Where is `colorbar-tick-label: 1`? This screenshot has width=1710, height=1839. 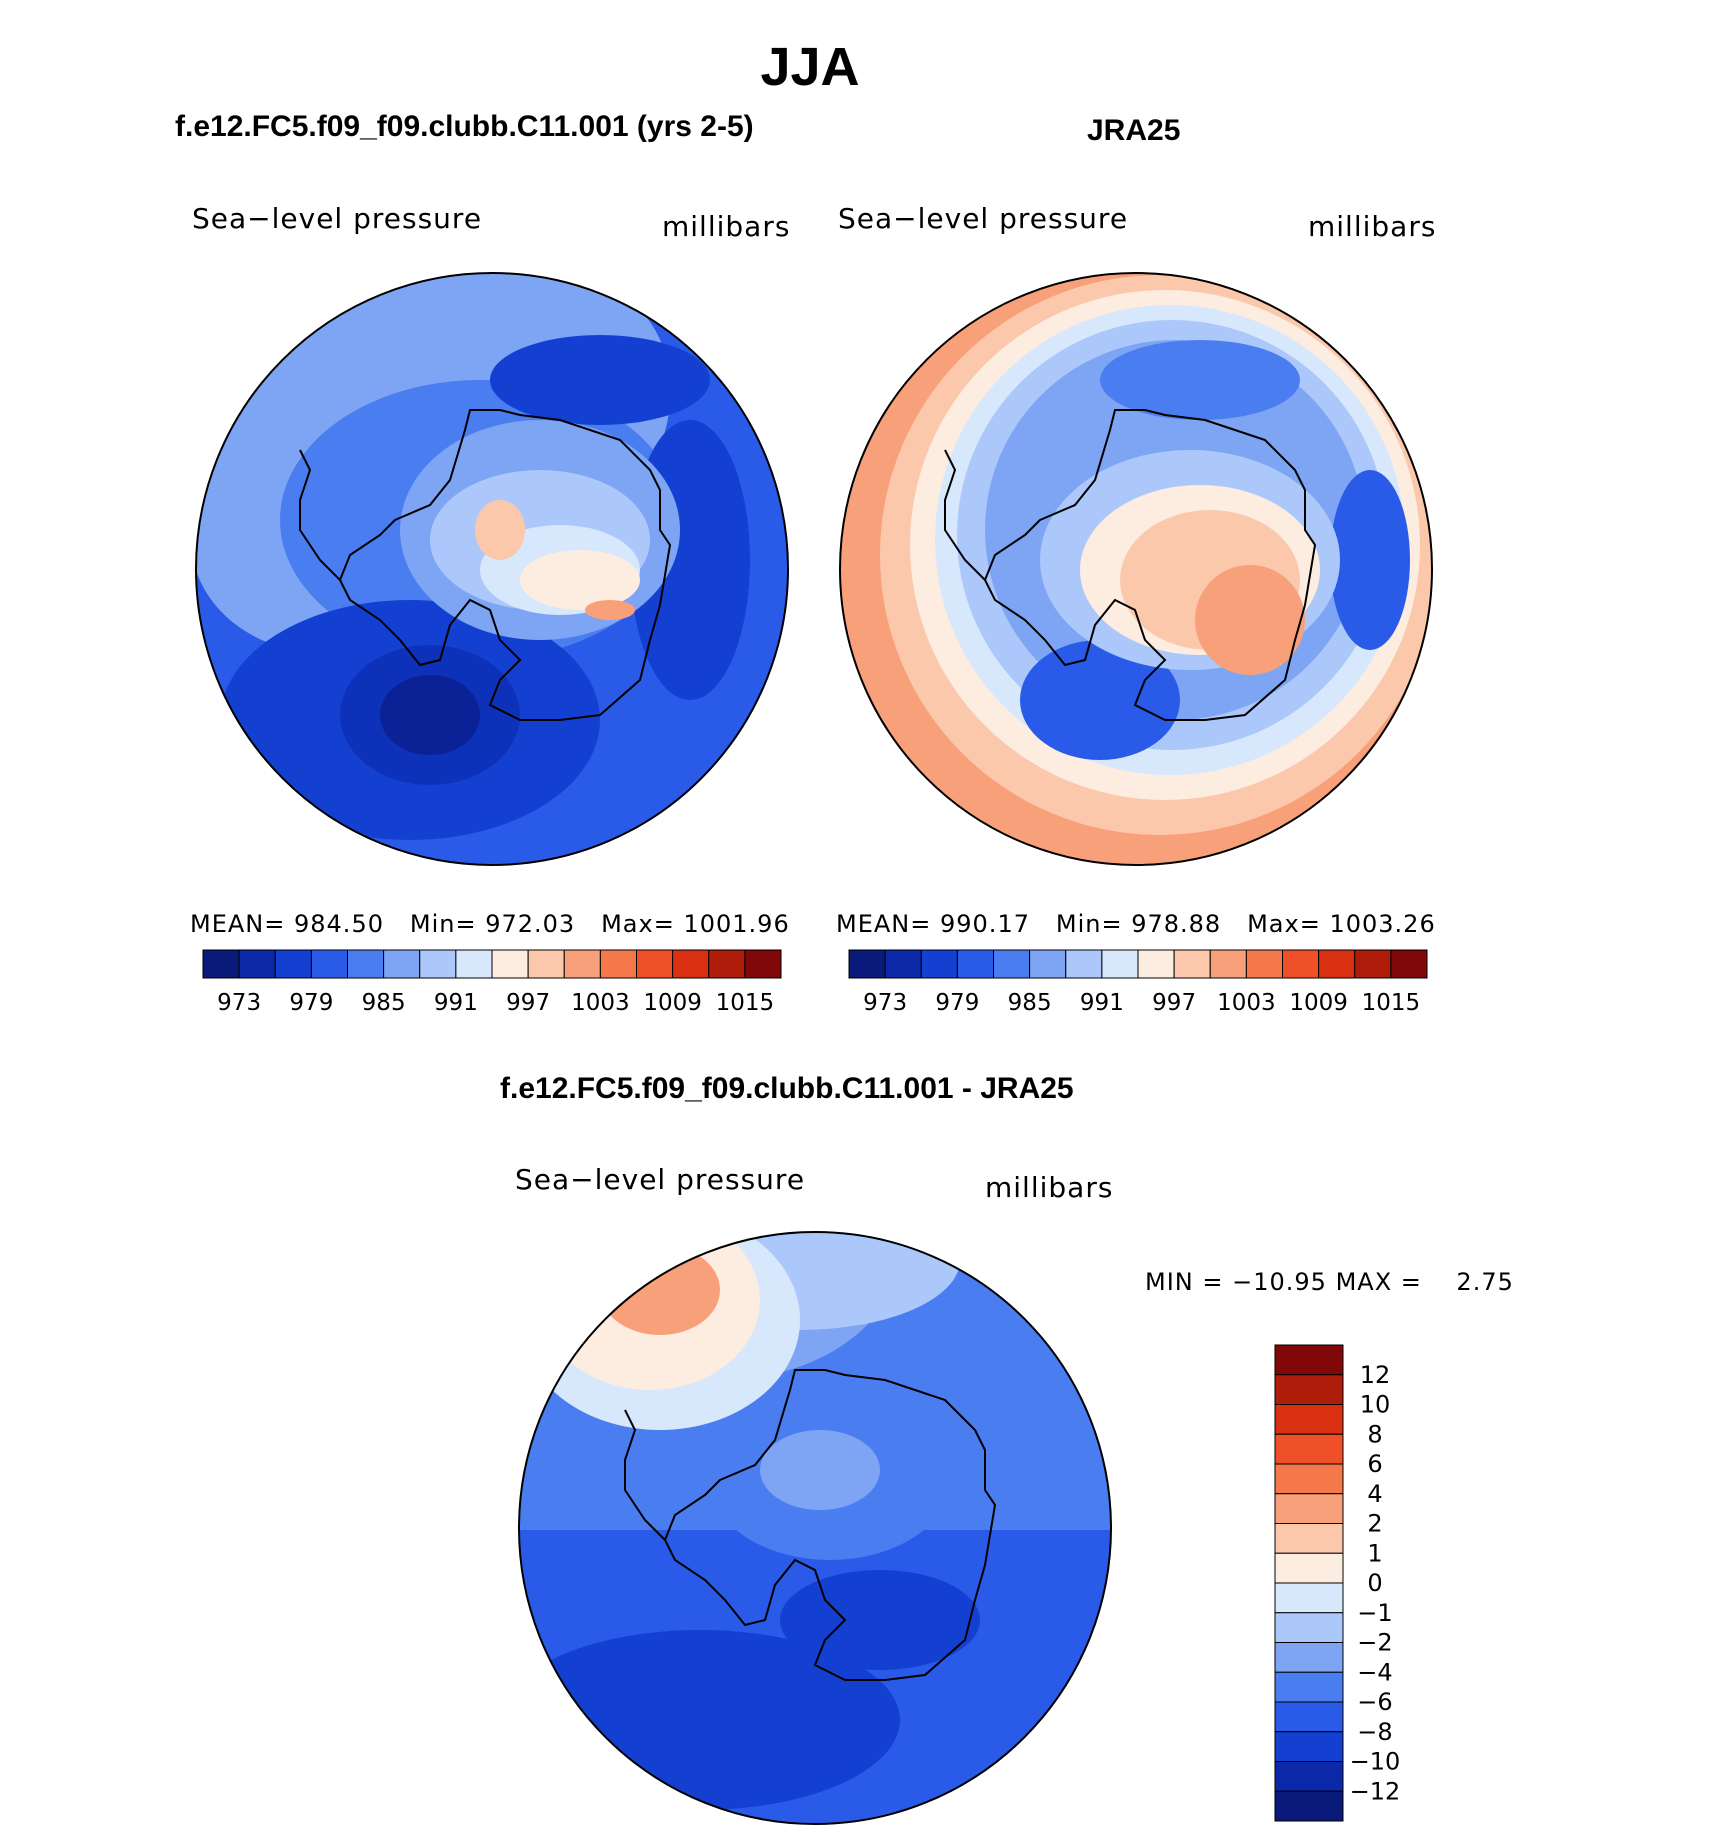
colorbar-tick-label: 1 is located at coordinates (1374, 1553).